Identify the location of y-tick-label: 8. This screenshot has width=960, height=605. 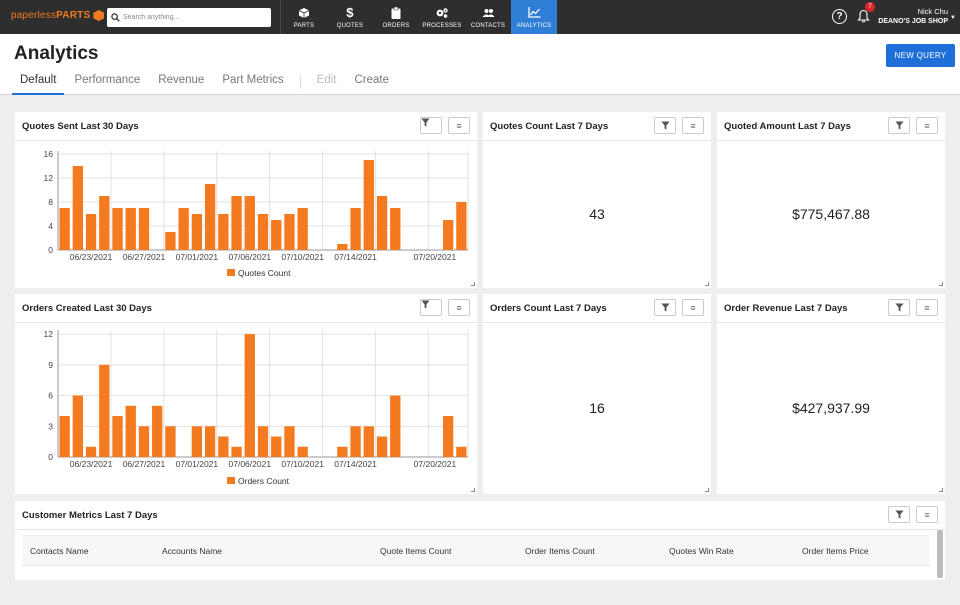
(50, 202).